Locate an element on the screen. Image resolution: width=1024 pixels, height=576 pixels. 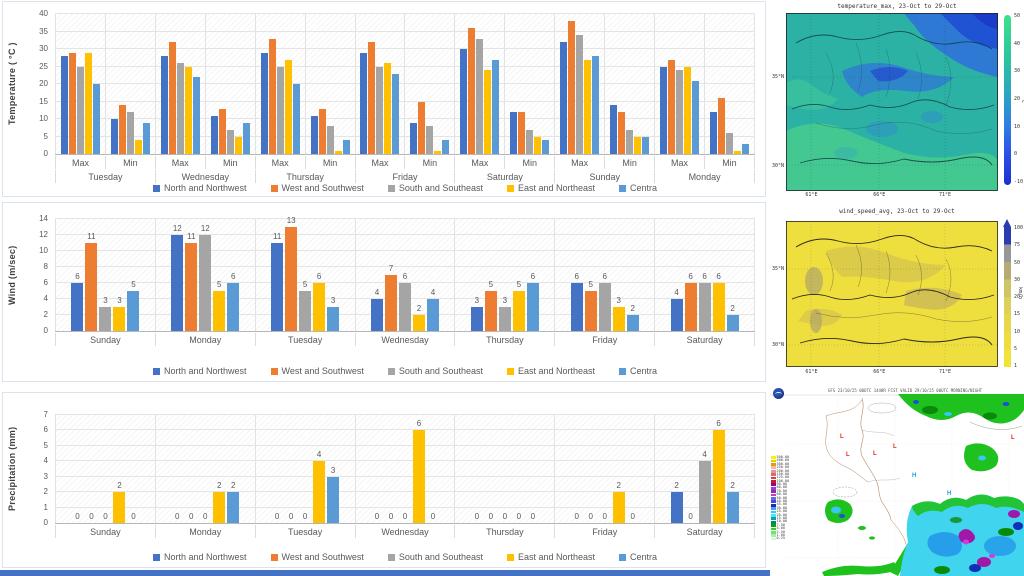
precip-legend-row: 35.00 is located at coordinates (780, 504).